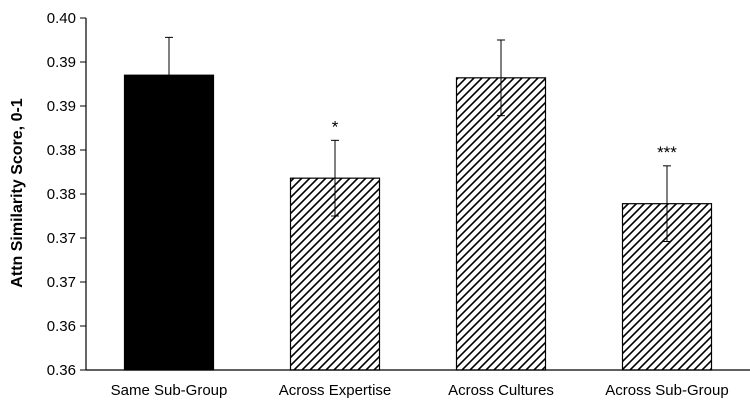 The image size is (750, 406). What do you see at coordinates (501, 390) in the screenshot?
I see `x-tick-label: Across Cultures` at bounding box center [501, 390].